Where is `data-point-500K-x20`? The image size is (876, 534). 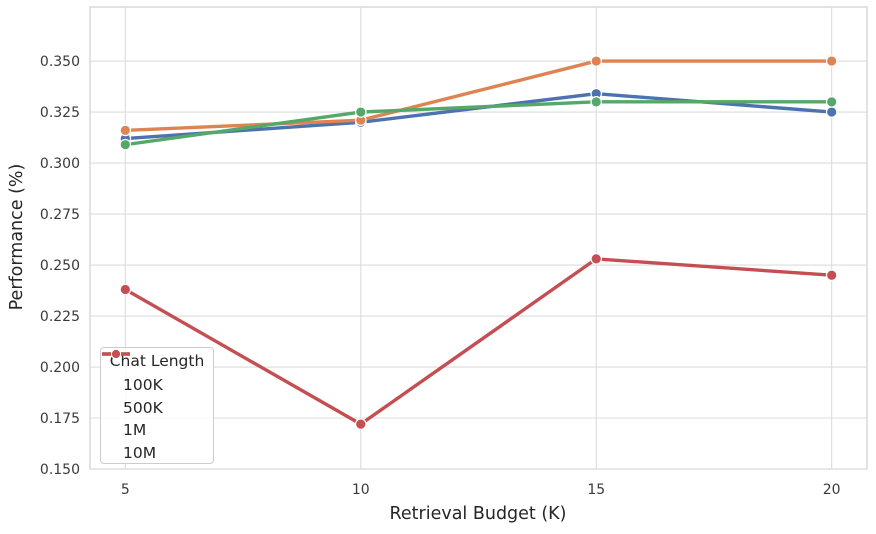
data-point-500K-x20 is located at coordinates (831, 61).